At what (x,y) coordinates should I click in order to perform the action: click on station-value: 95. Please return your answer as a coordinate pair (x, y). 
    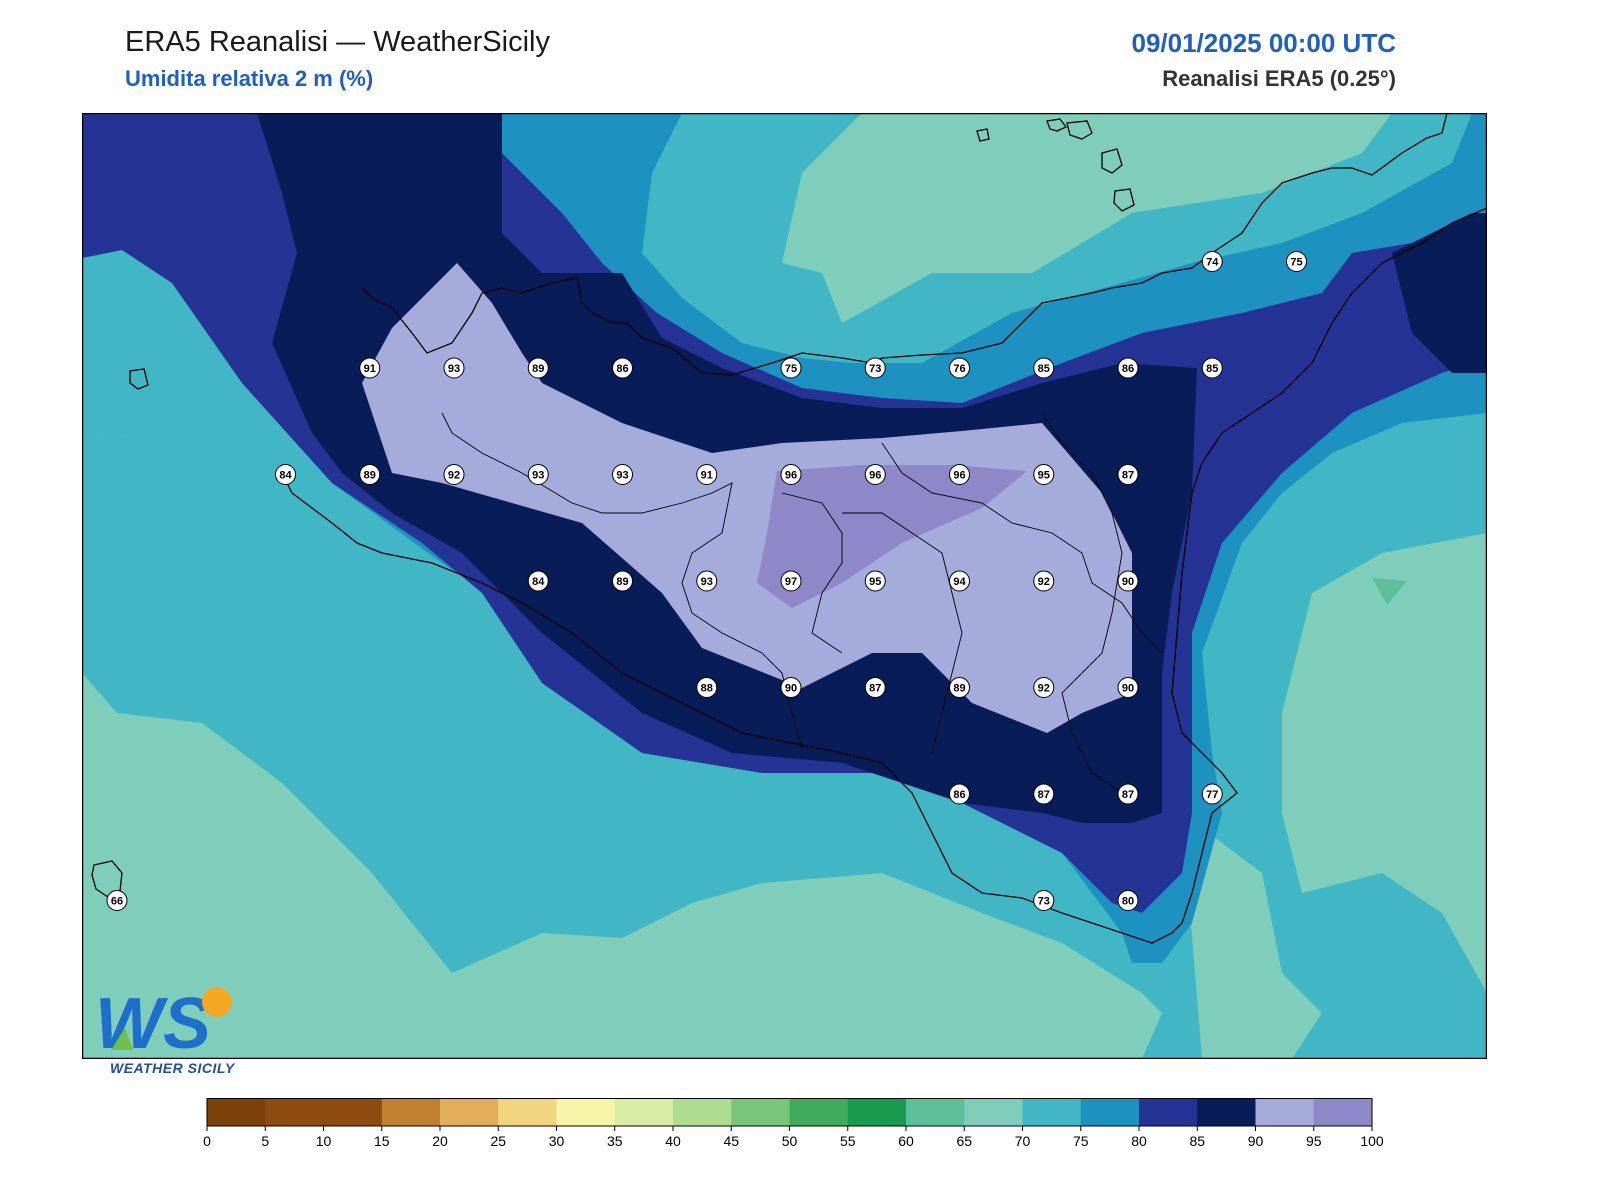
    Looking at the image, I should click on (1044, 476).